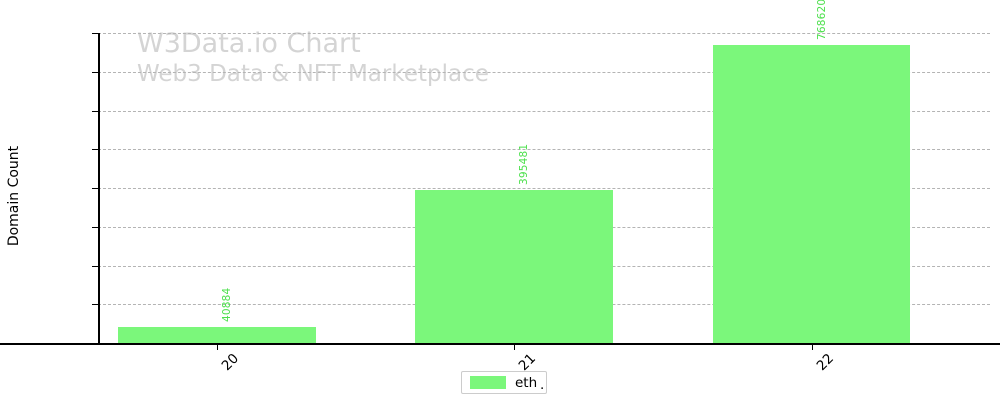  What do you see at coordinates (99, 188) in the screenshot?
I see `y-axis-spine` at bounding box center [99, 188].